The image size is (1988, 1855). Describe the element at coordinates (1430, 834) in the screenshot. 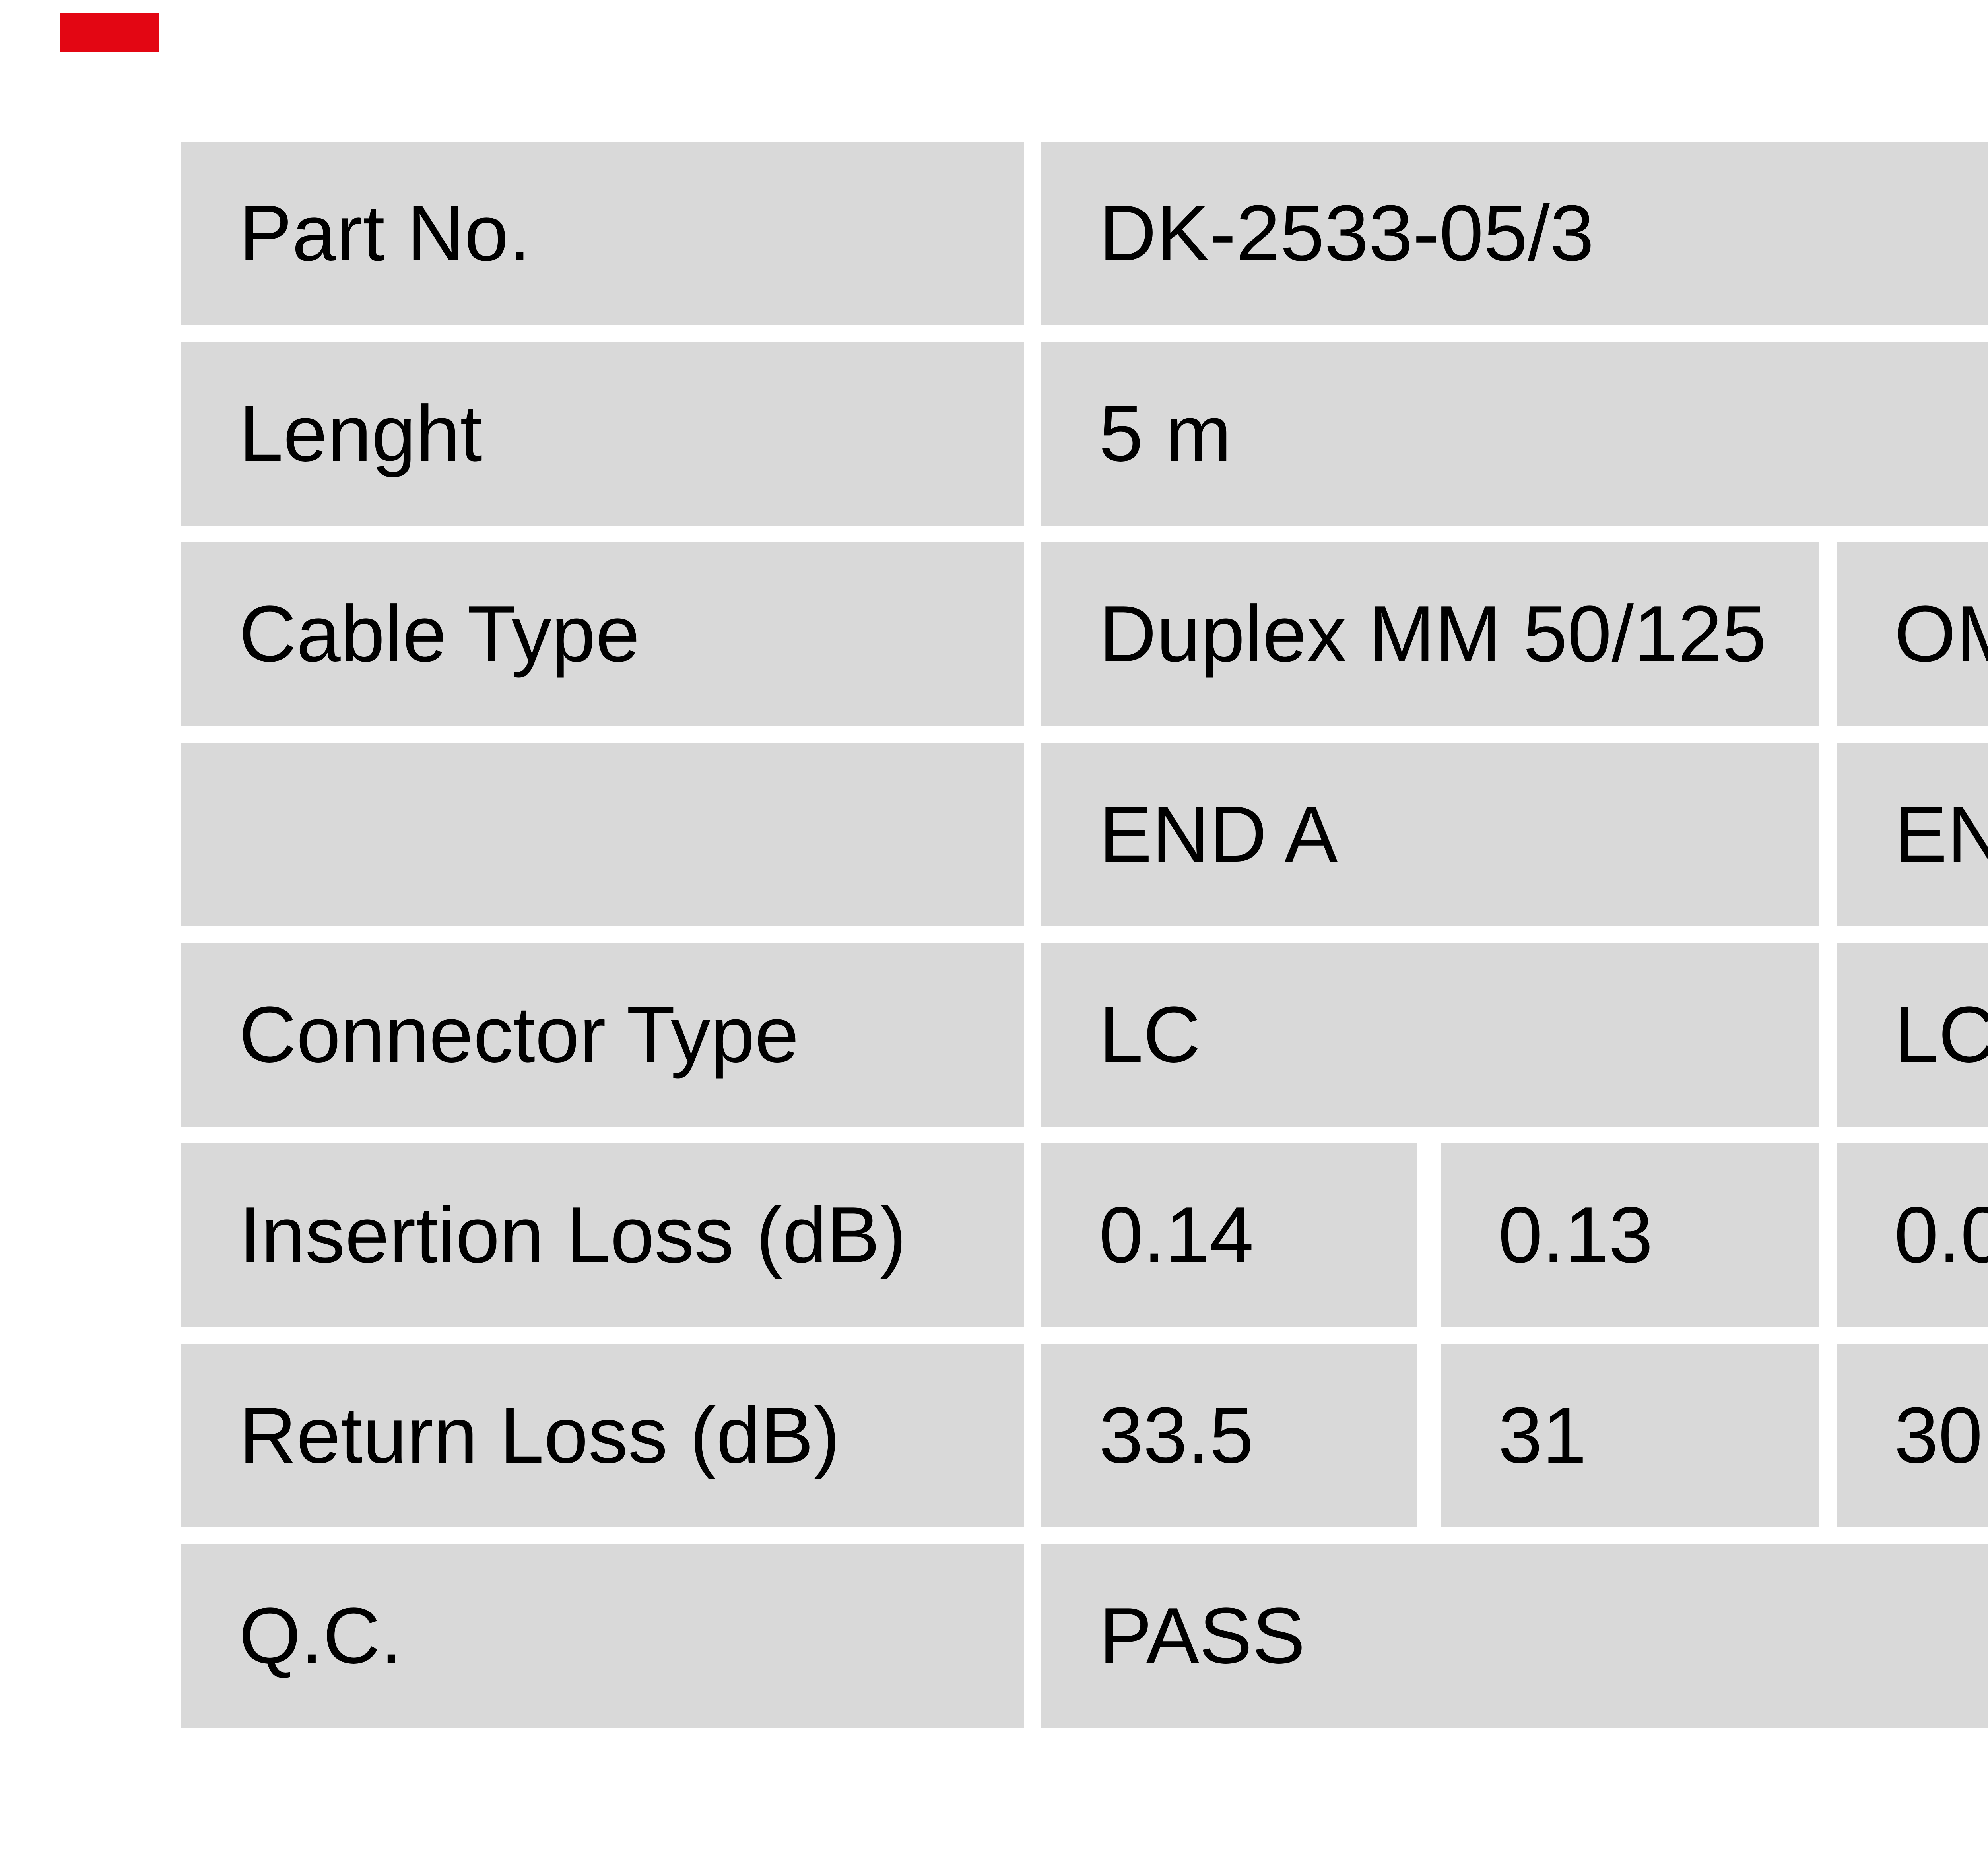

I see `header-end-a: END A` at that location.